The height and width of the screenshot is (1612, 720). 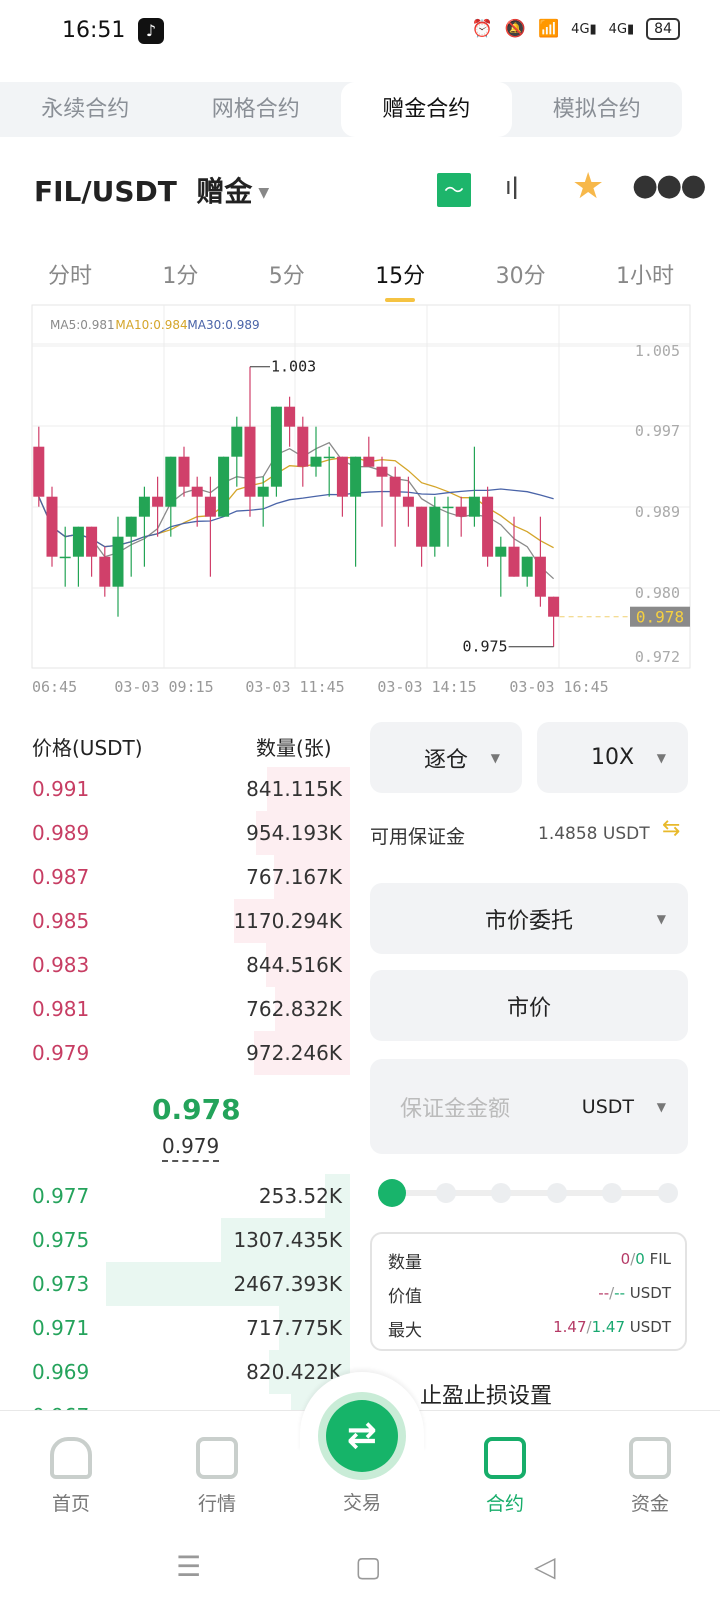 What do you see at coordinates (669, 185) in the screenshot?
I see `more-icon: ●●●` at bounding box center [669, 185].